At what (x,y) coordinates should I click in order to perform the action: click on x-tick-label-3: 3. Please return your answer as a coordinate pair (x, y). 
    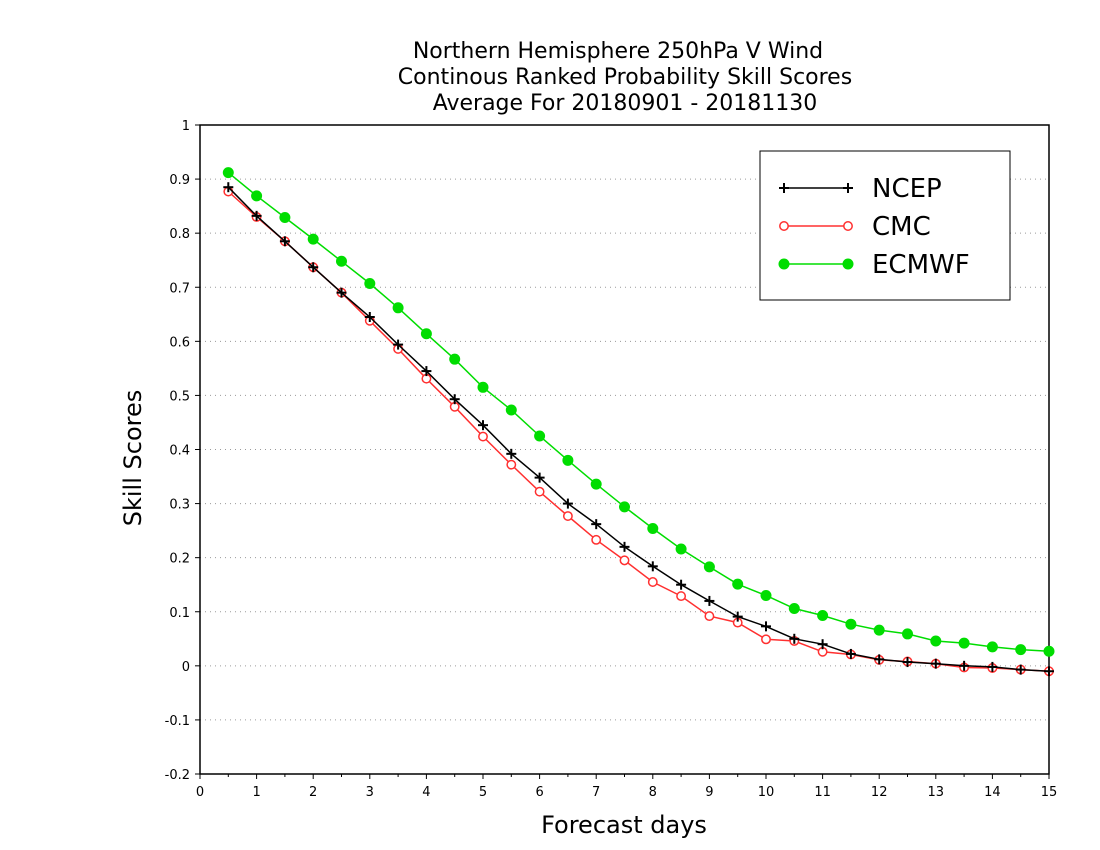
    Looking at the image, I should click on (370, 792).